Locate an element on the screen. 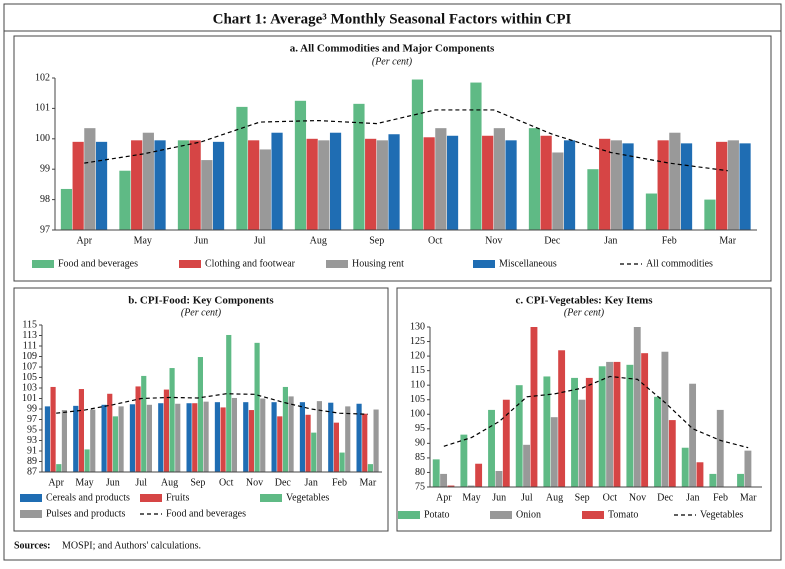  legend-label: Onion is located at coordinates (528, 514).